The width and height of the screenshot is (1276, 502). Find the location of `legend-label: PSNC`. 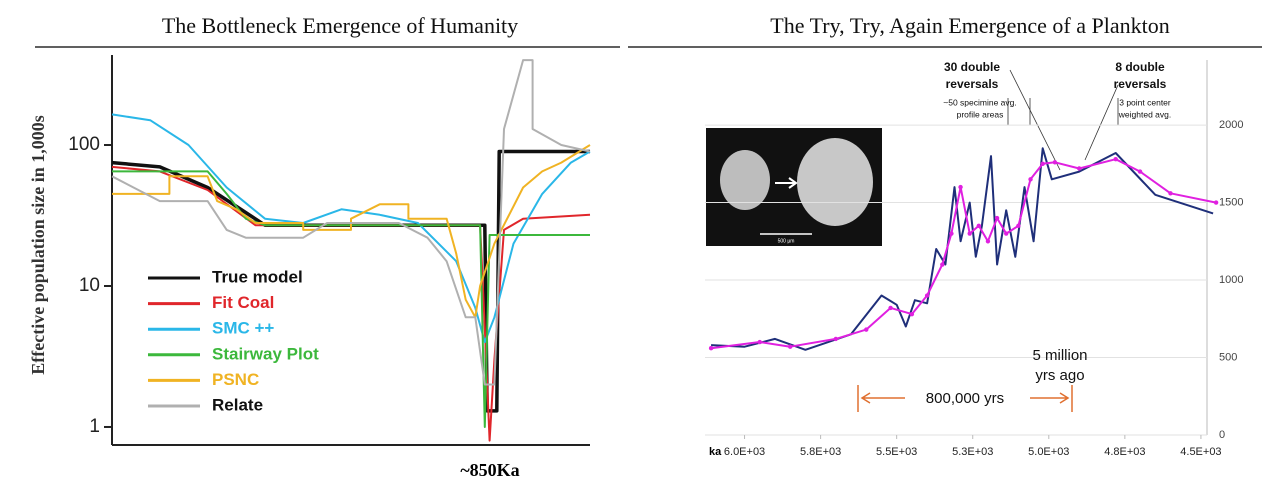

legend-label: PSNC is located at coordinates (235, 379).